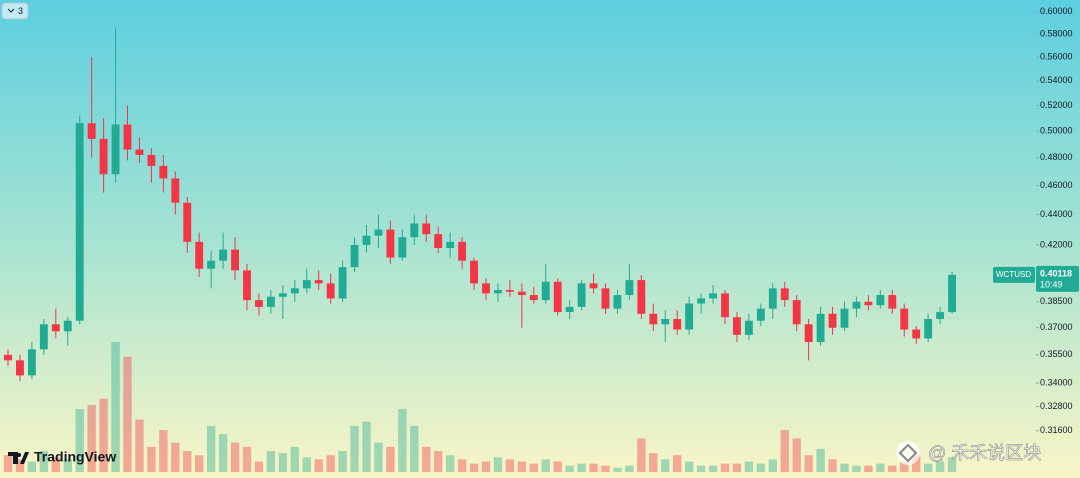 This screenshot has height=478, width=1080. Describe the element at coordinates (15, 11) in the screenshot. I see `indicator-toggle` at that location.